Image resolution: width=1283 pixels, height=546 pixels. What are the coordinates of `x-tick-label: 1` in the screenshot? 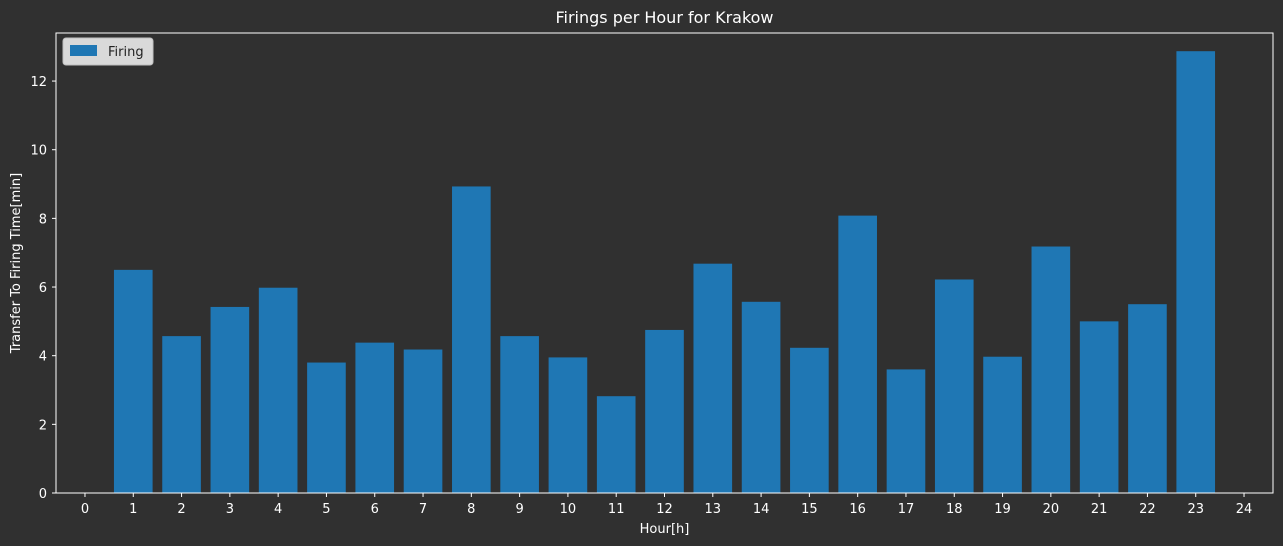 It's located at (133, 509).